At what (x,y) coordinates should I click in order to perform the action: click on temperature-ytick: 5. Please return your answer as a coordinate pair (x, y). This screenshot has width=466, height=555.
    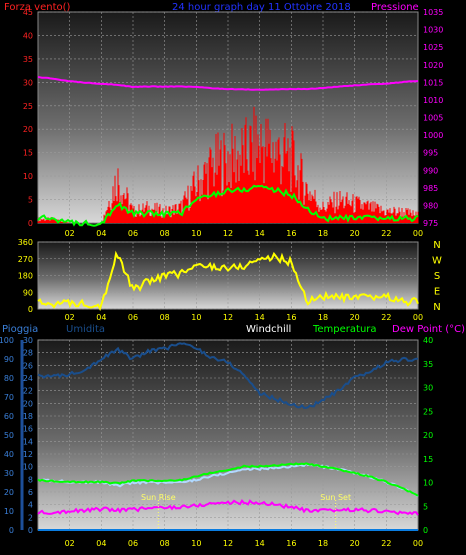
    Looking at the image, I should click on (425, 506).